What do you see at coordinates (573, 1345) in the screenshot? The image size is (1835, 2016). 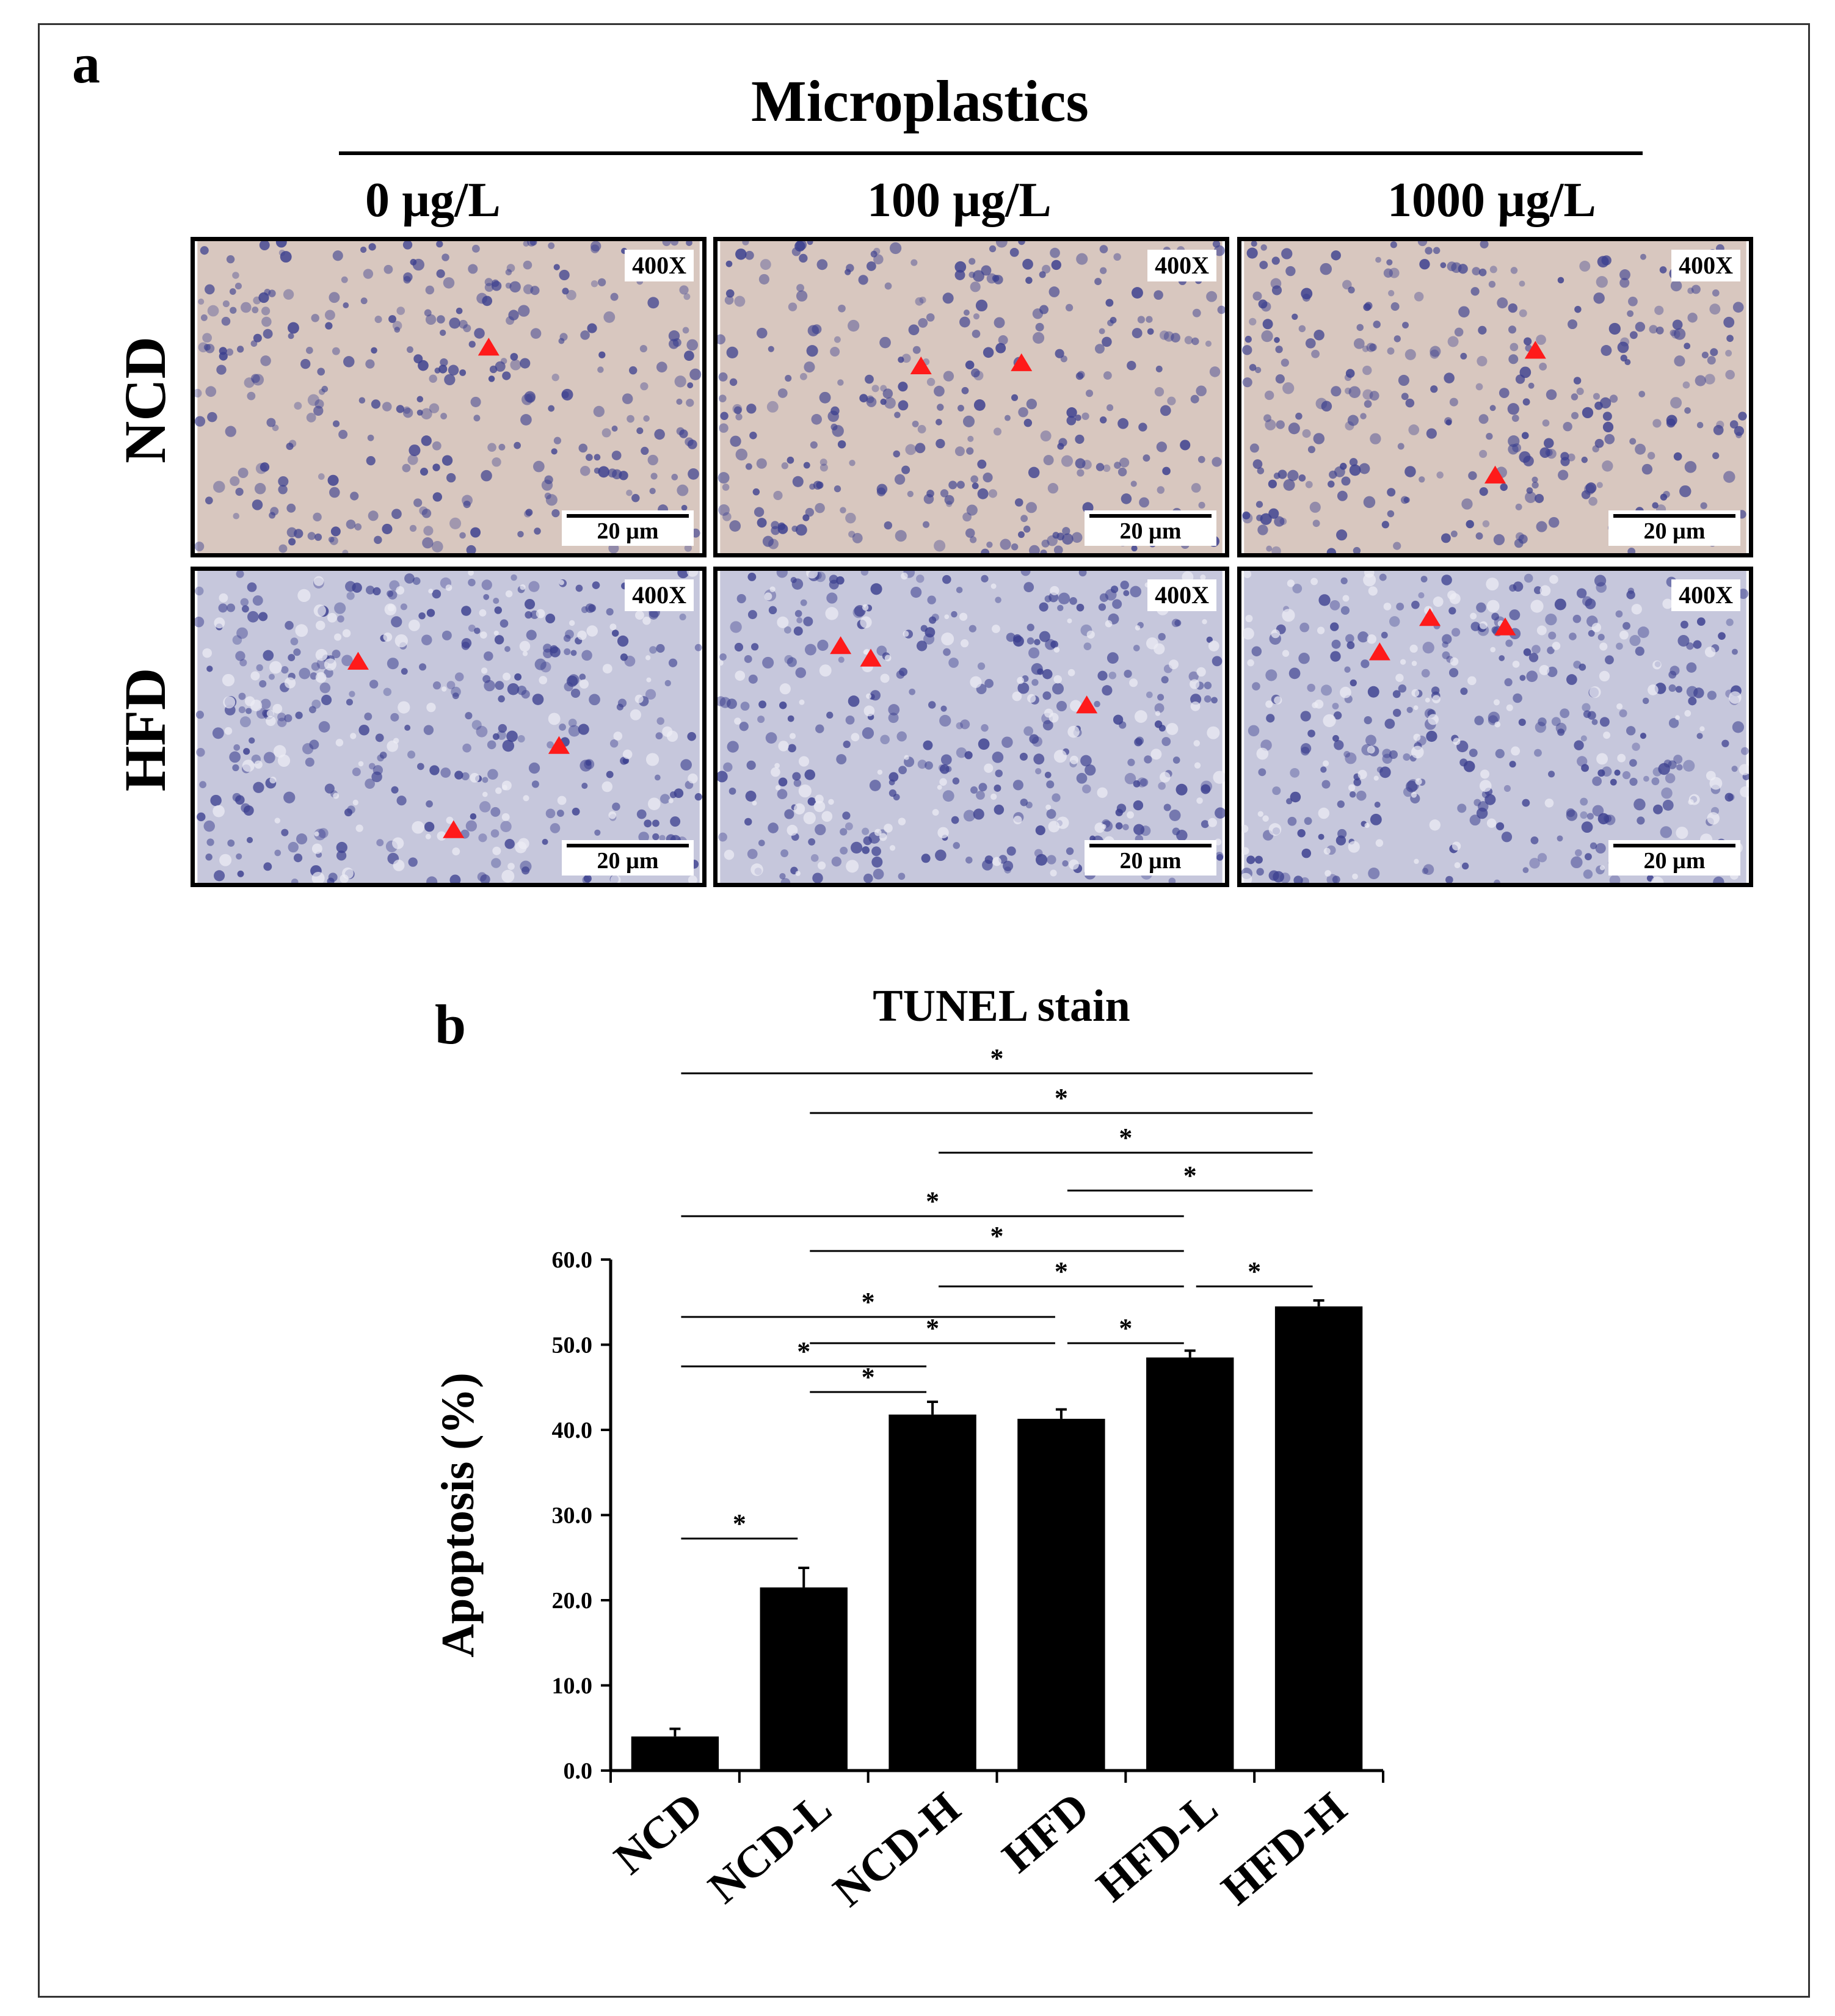 I see `y-tick-label: 50.0` at bounding box center [573, 1345].